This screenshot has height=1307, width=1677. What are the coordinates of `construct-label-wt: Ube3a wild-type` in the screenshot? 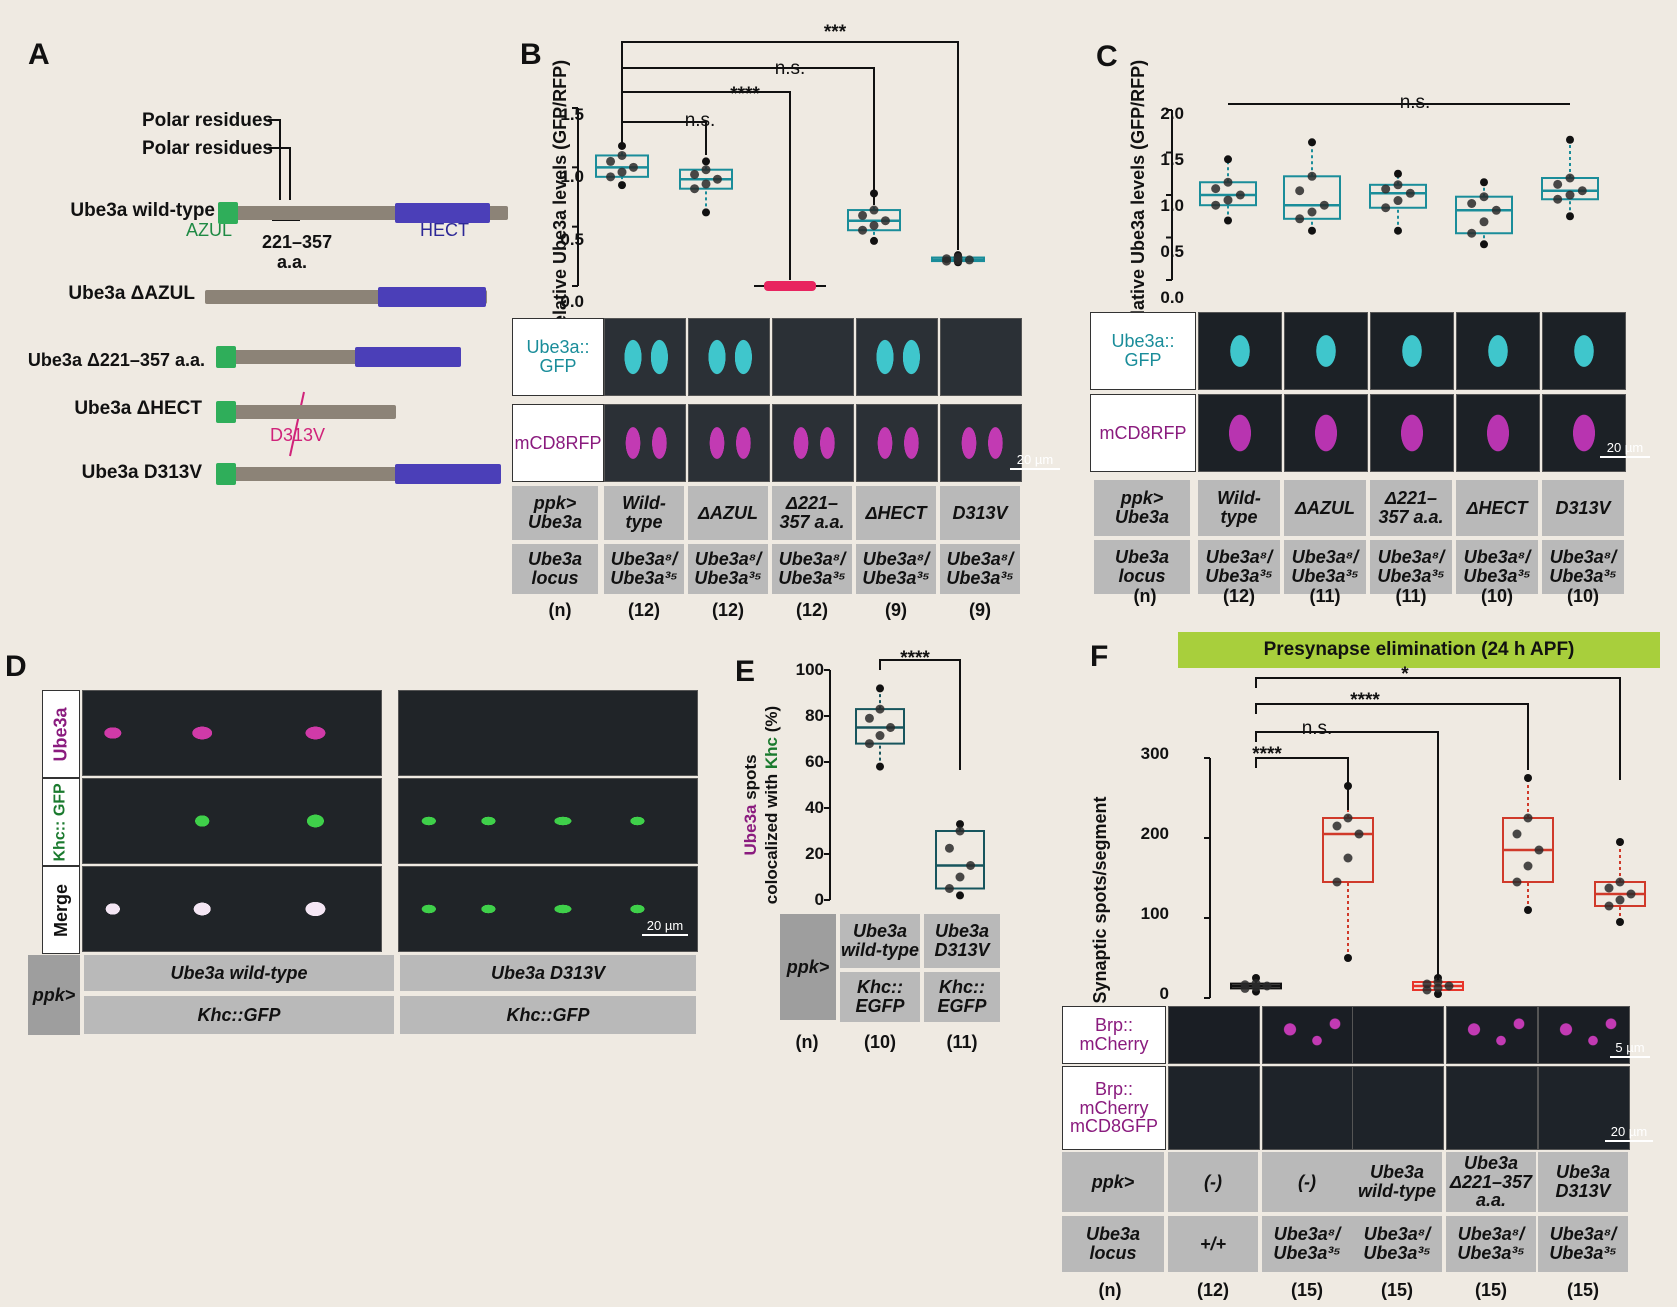 It's located at (142, 210).